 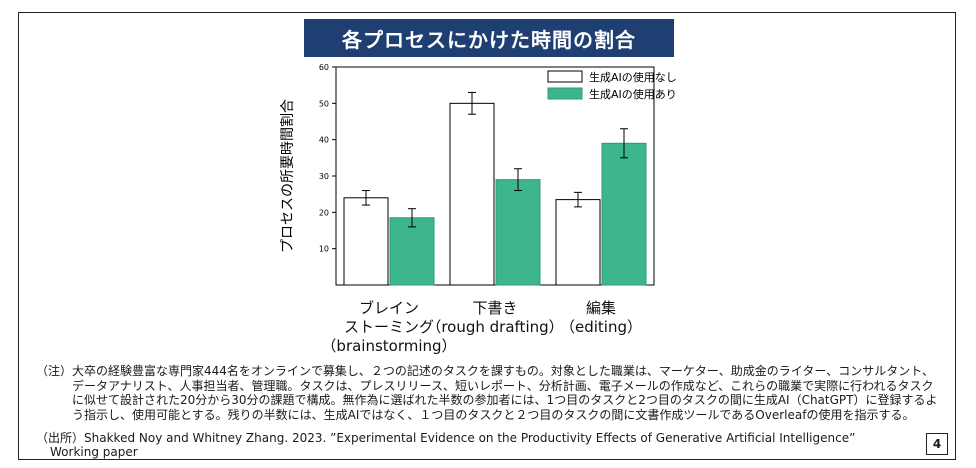 I want to click on y-tick-label: 60, so click(x=324, y=67).